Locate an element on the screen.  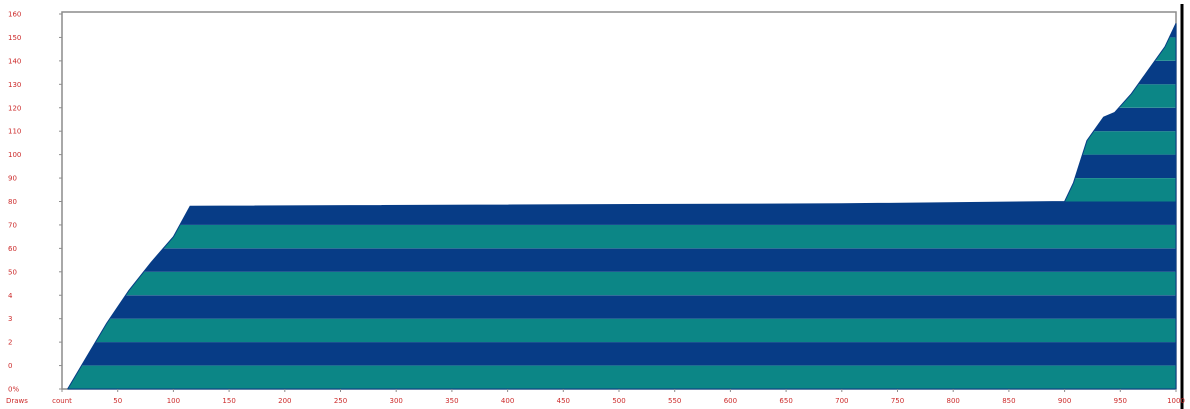
x-tick-label: 350 is located at coordinates (451, 401).